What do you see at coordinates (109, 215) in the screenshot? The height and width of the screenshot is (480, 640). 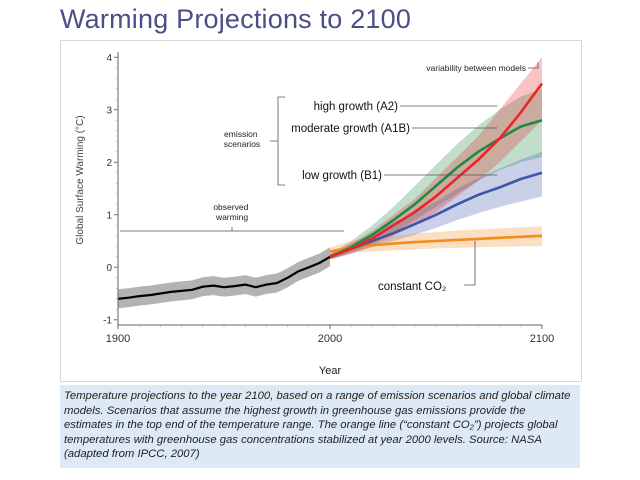 I see `y-tick-label: 1` at bounding box center [109, 215].